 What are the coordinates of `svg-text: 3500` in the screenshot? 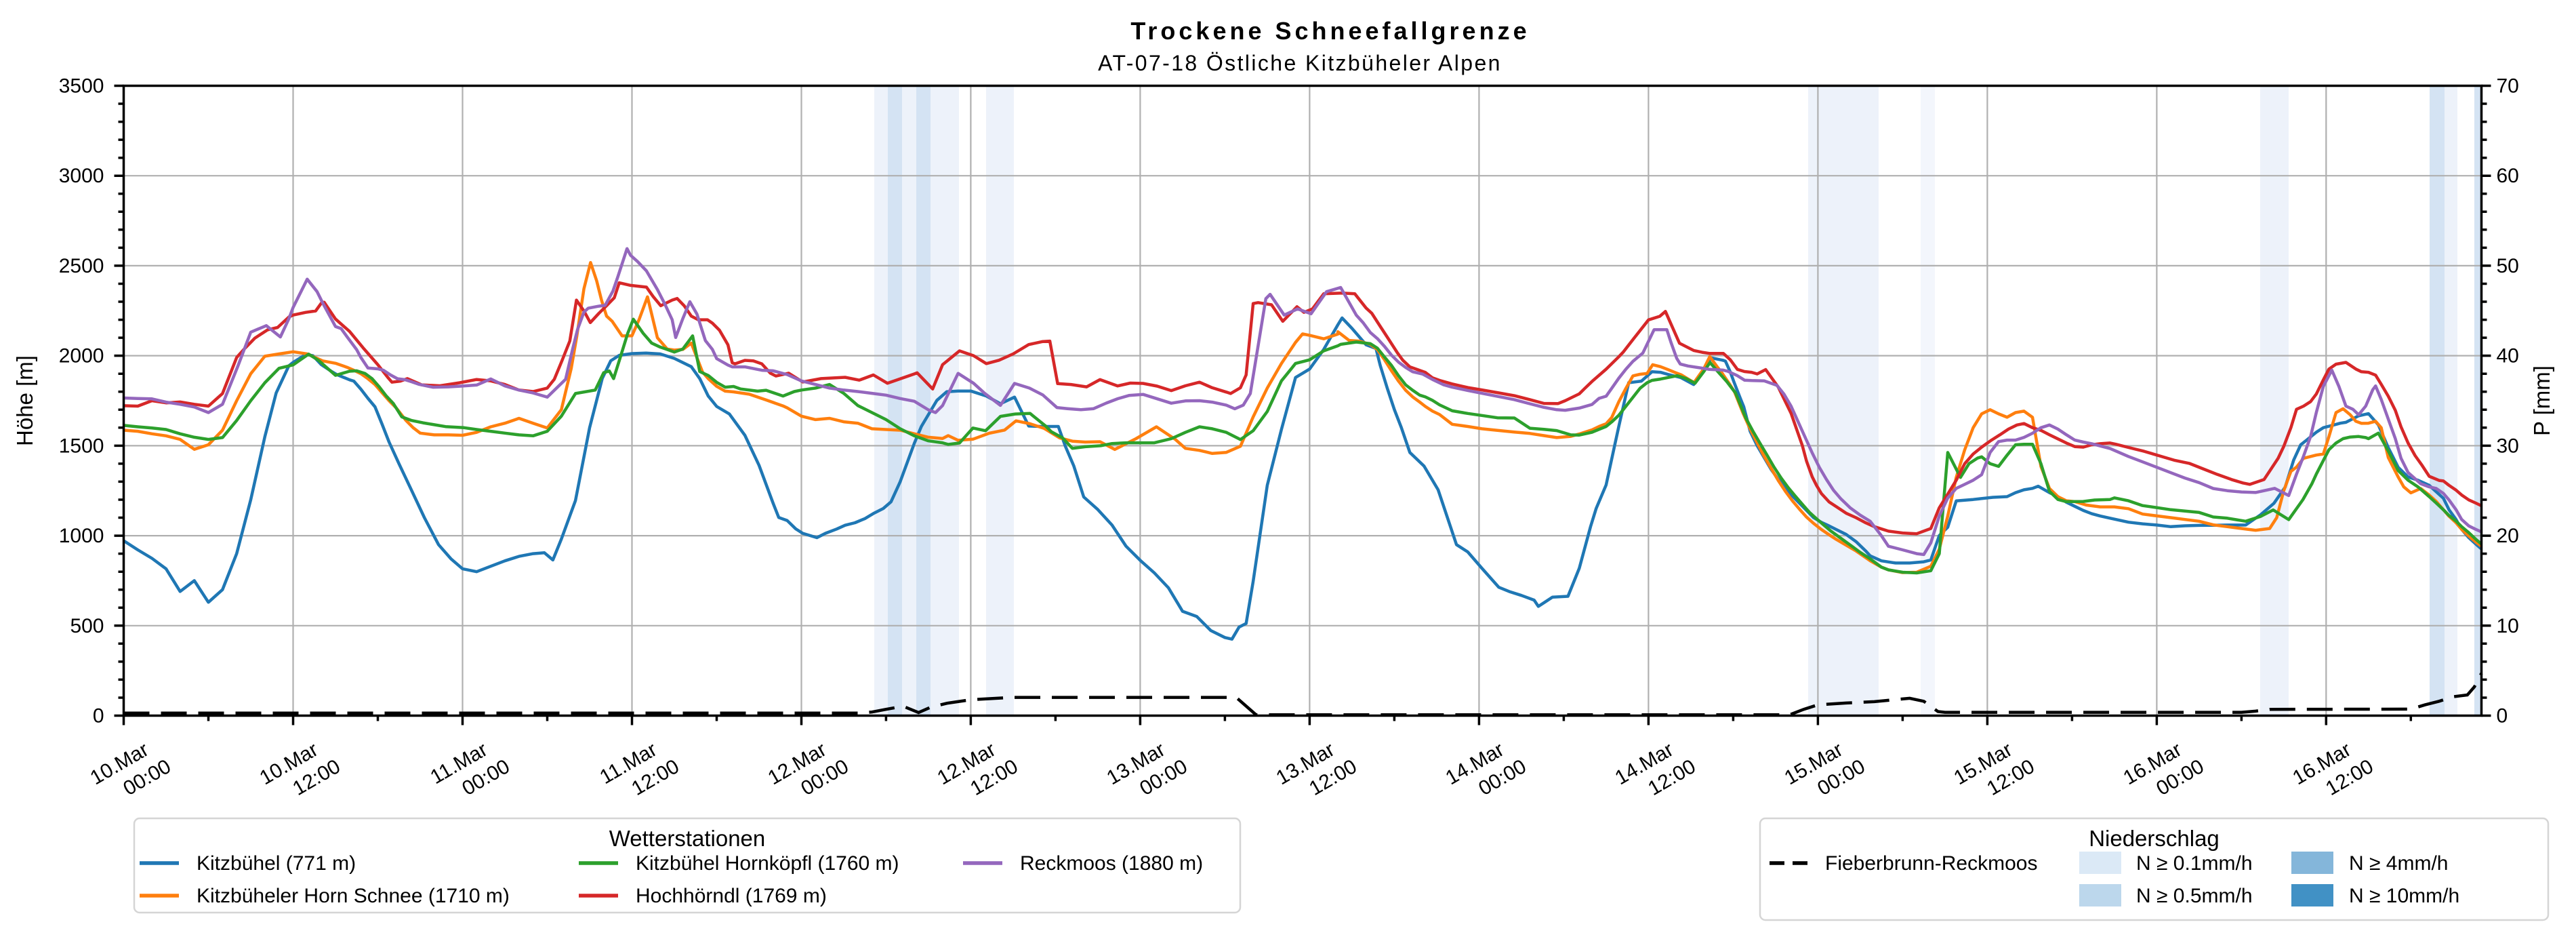 It's located at (82, 86).